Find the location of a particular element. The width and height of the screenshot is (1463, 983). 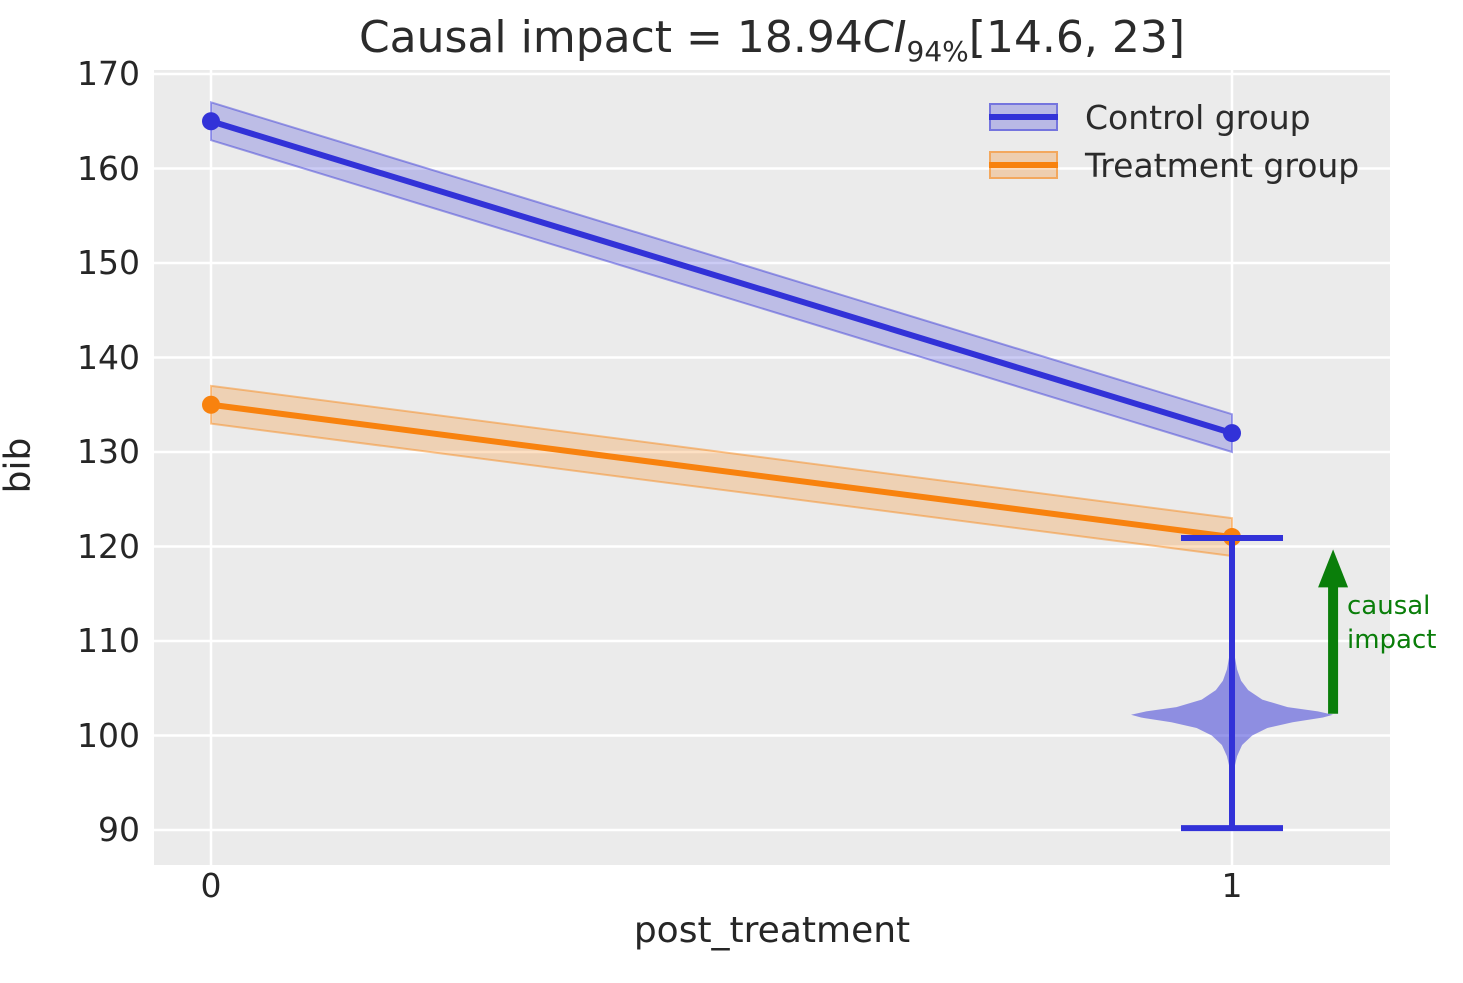

control-group-swatch-line is located at coordinates (1023, 117).